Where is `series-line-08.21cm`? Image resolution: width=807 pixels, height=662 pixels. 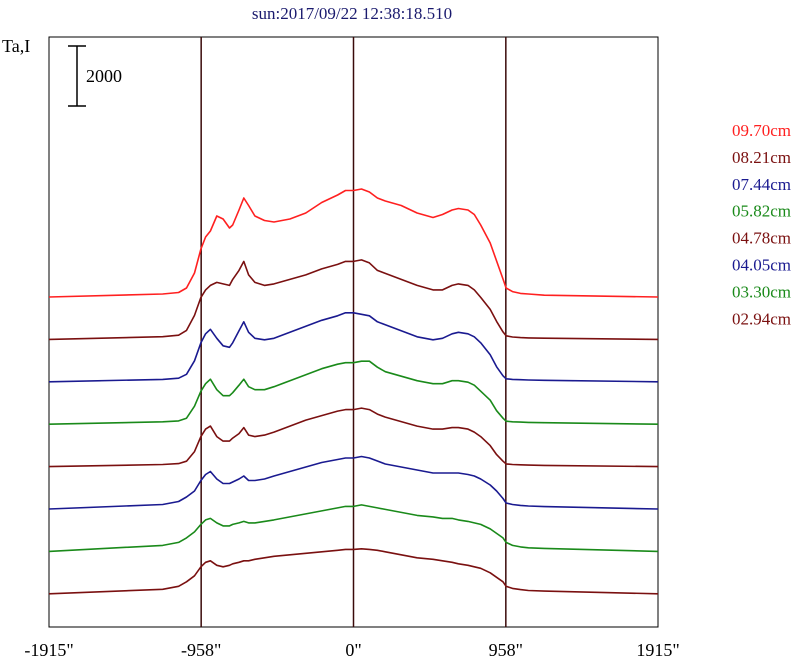 series-line-08.21cm is located at coordinates (353, 300).